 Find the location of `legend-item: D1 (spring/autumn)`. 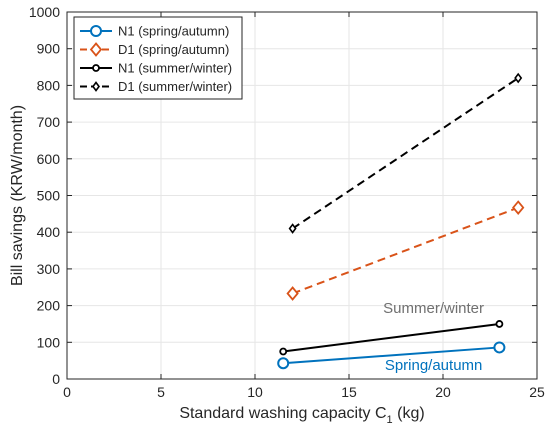

legend-item: D1 (spring/autumn) is located at coordinates (154, 49).